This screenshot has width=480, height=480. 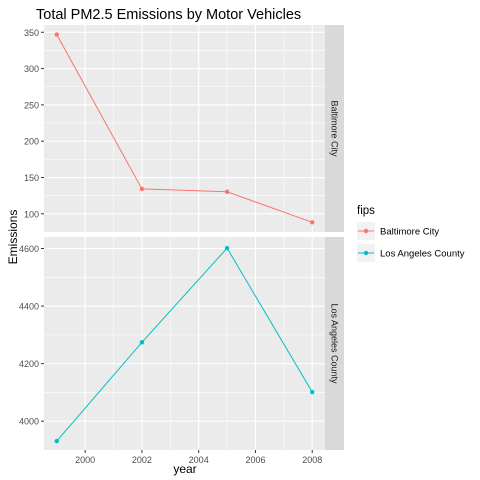 What do you see at coordinates (31, 142) in the screenshot?
I see `y-tick-label: 200` at bounding box center [31, 142].